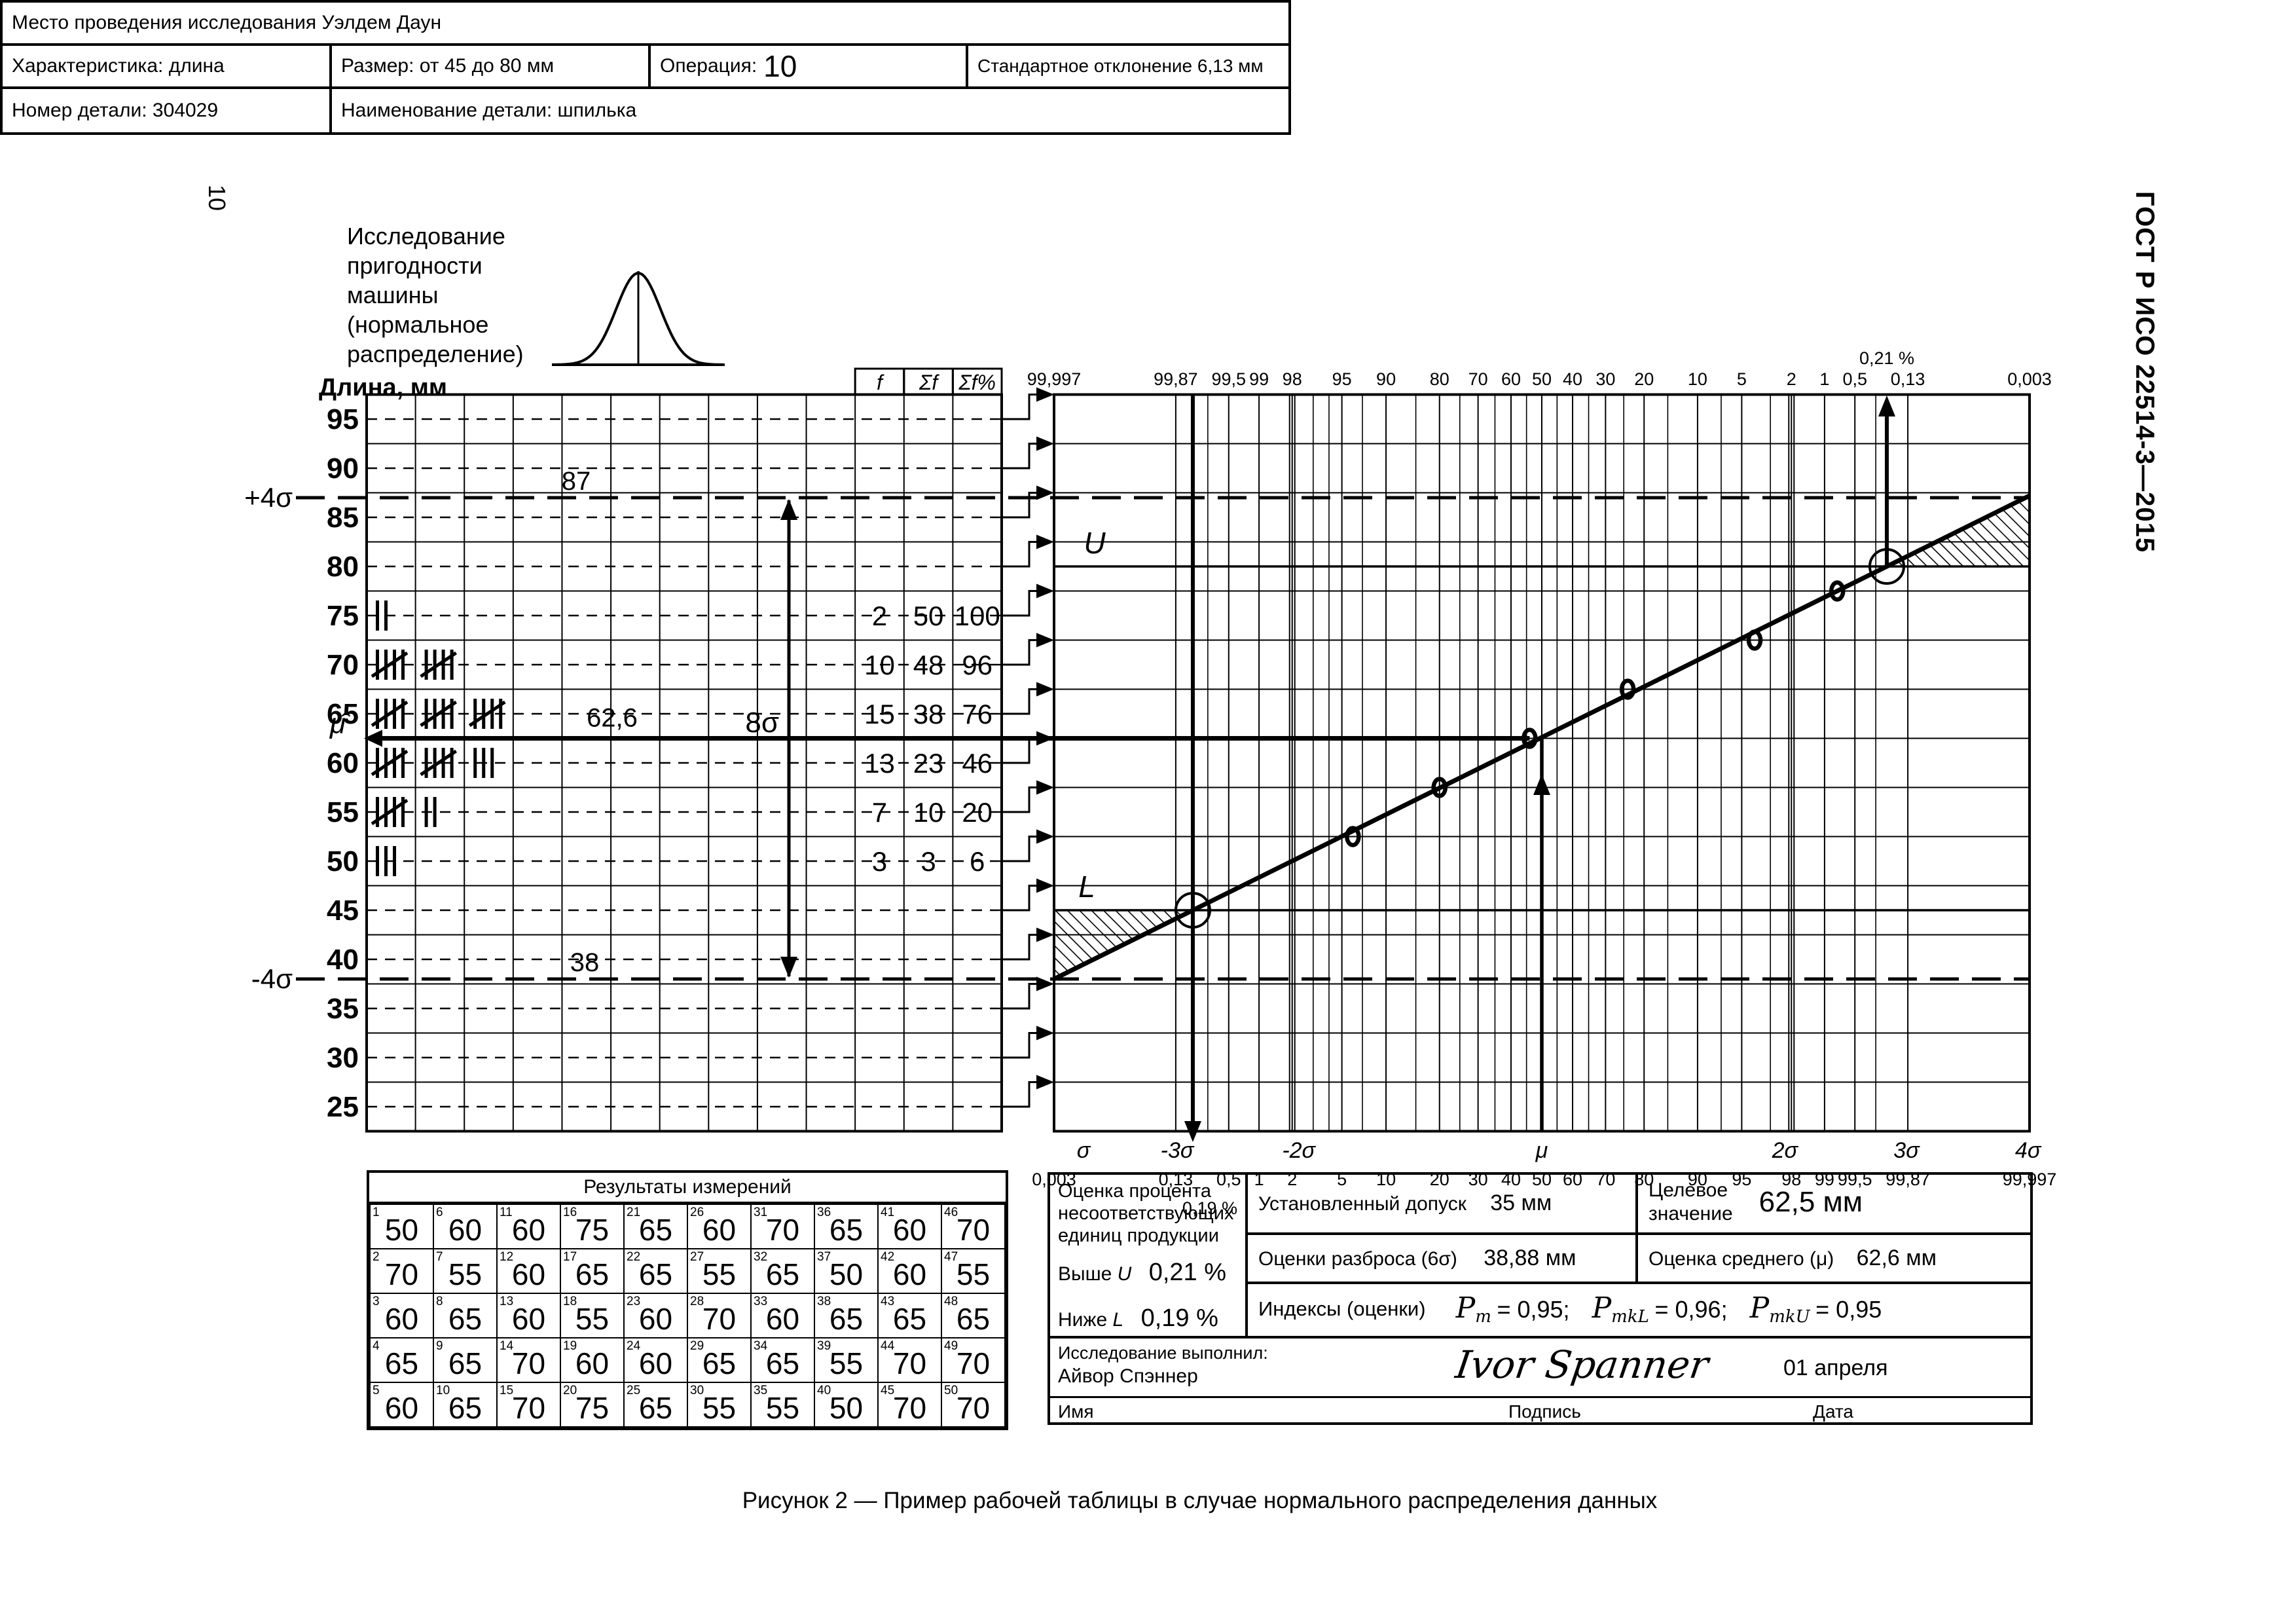 The height and width of the screenshot is (1624, 2296). I want to click on top-scale-label: 0,13, so click(1908, 379).